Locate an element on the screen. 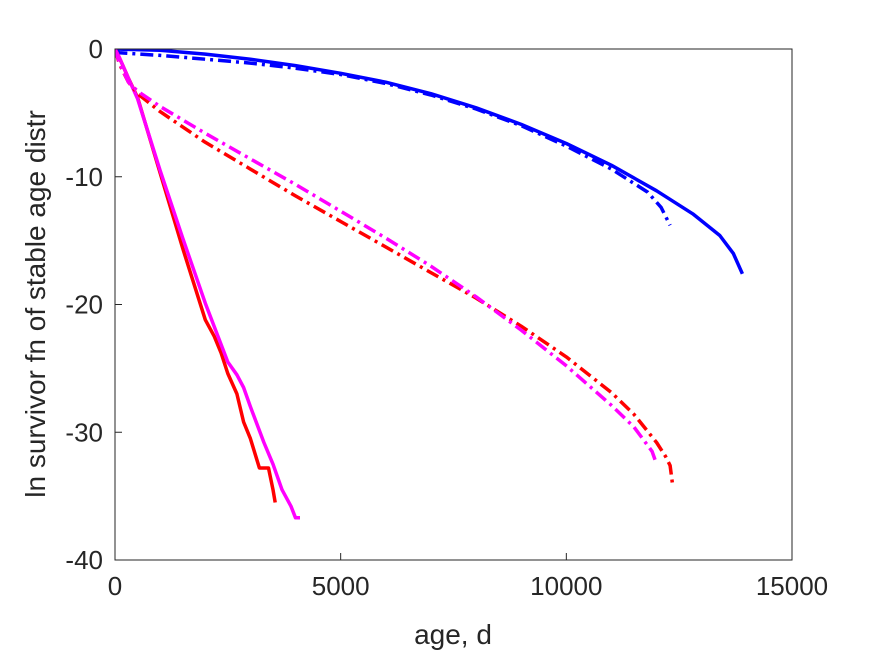 This screenshot has width=875, height=656. x-tick-label: 0 is located at coordinates (115, 586).